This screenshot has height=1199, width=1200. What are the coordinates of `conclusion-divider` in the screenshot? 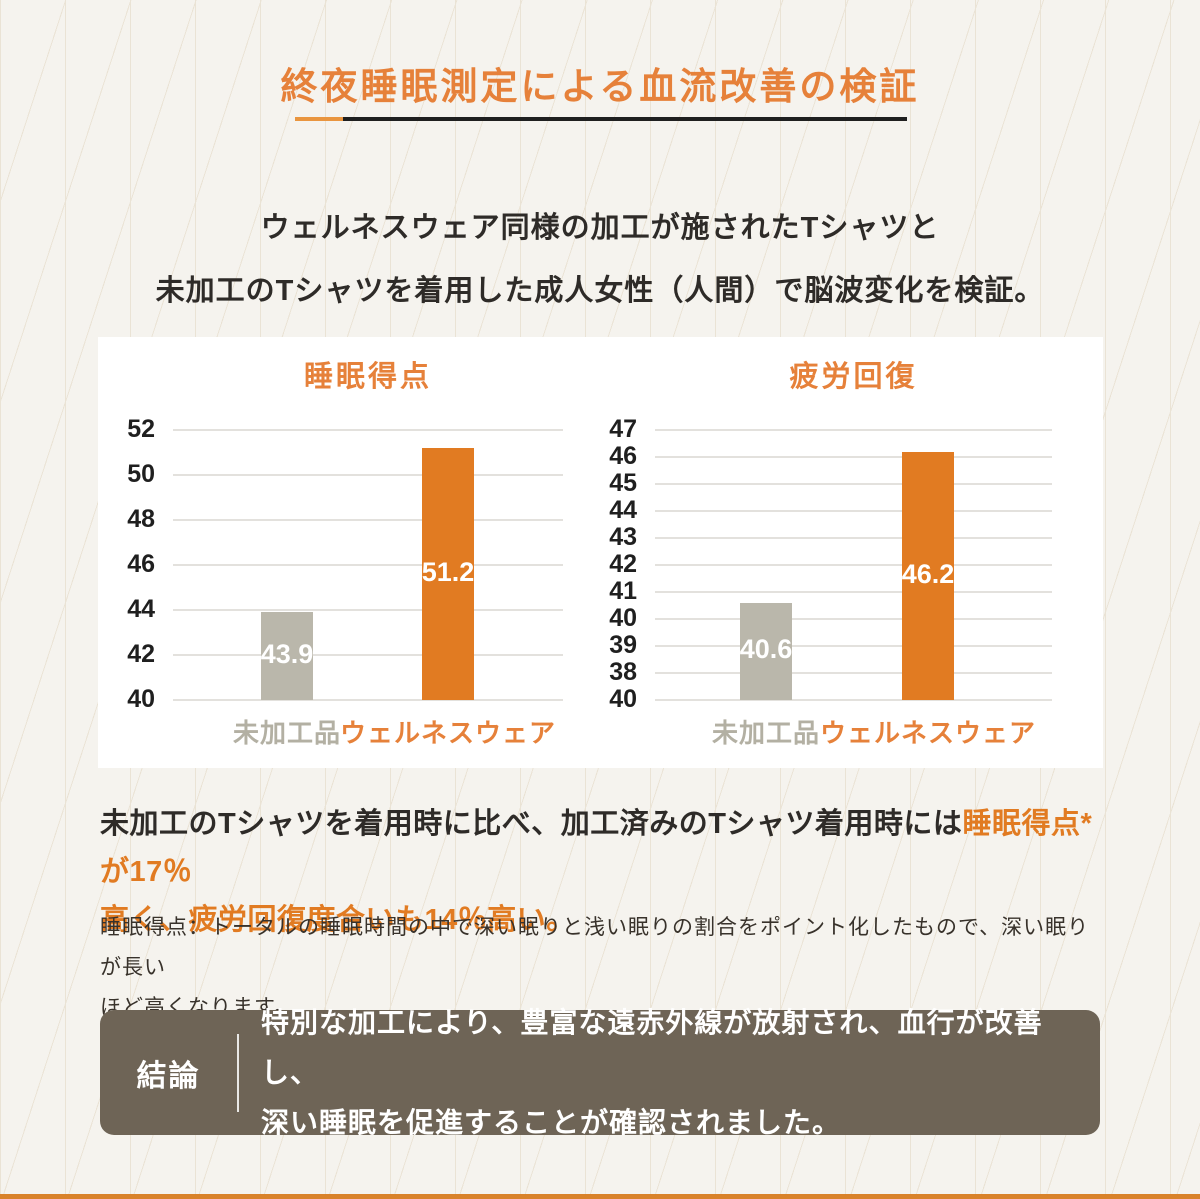 It's located at (238, 1072).